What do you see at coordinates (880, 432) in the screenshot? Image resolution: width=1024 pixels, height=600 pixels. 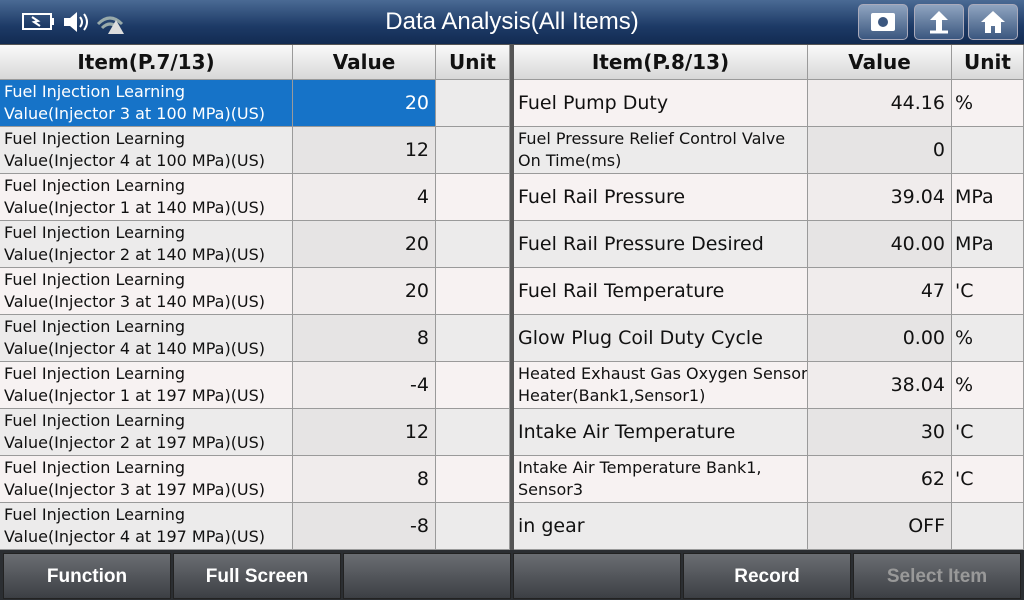 I see `row-value: 30` at bounding box center [880, 432].